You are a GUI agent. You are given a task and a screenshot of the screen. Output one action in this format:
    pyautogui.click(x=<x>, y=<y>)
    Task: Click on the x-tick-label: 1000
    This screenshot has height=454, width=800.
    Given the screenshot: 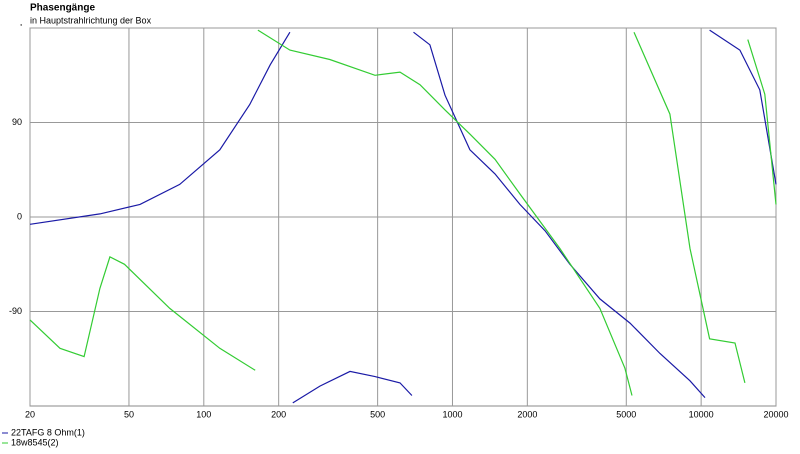 What is the action you would take?
    pyautogui.click(x=452, y=414)
    